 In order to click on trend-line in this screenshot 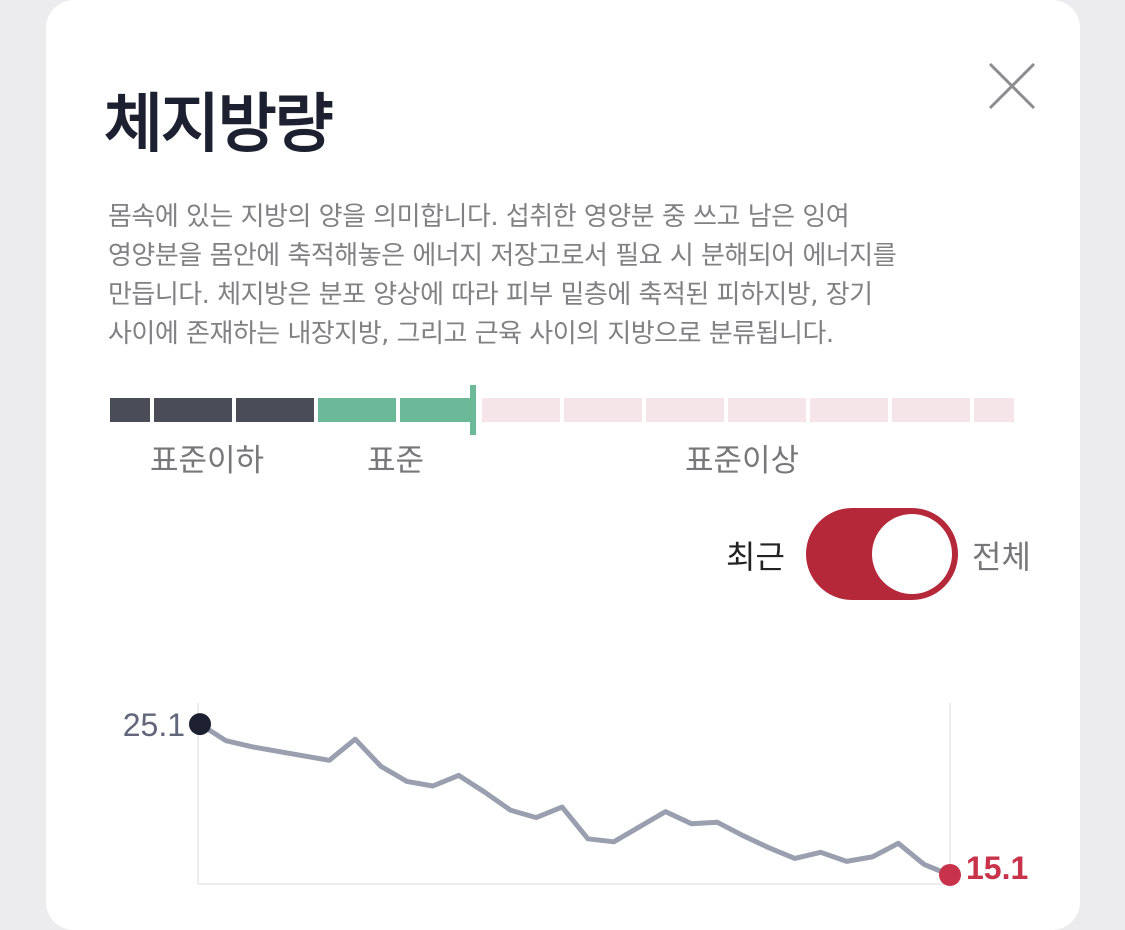, I will do `click(575, 799)`.